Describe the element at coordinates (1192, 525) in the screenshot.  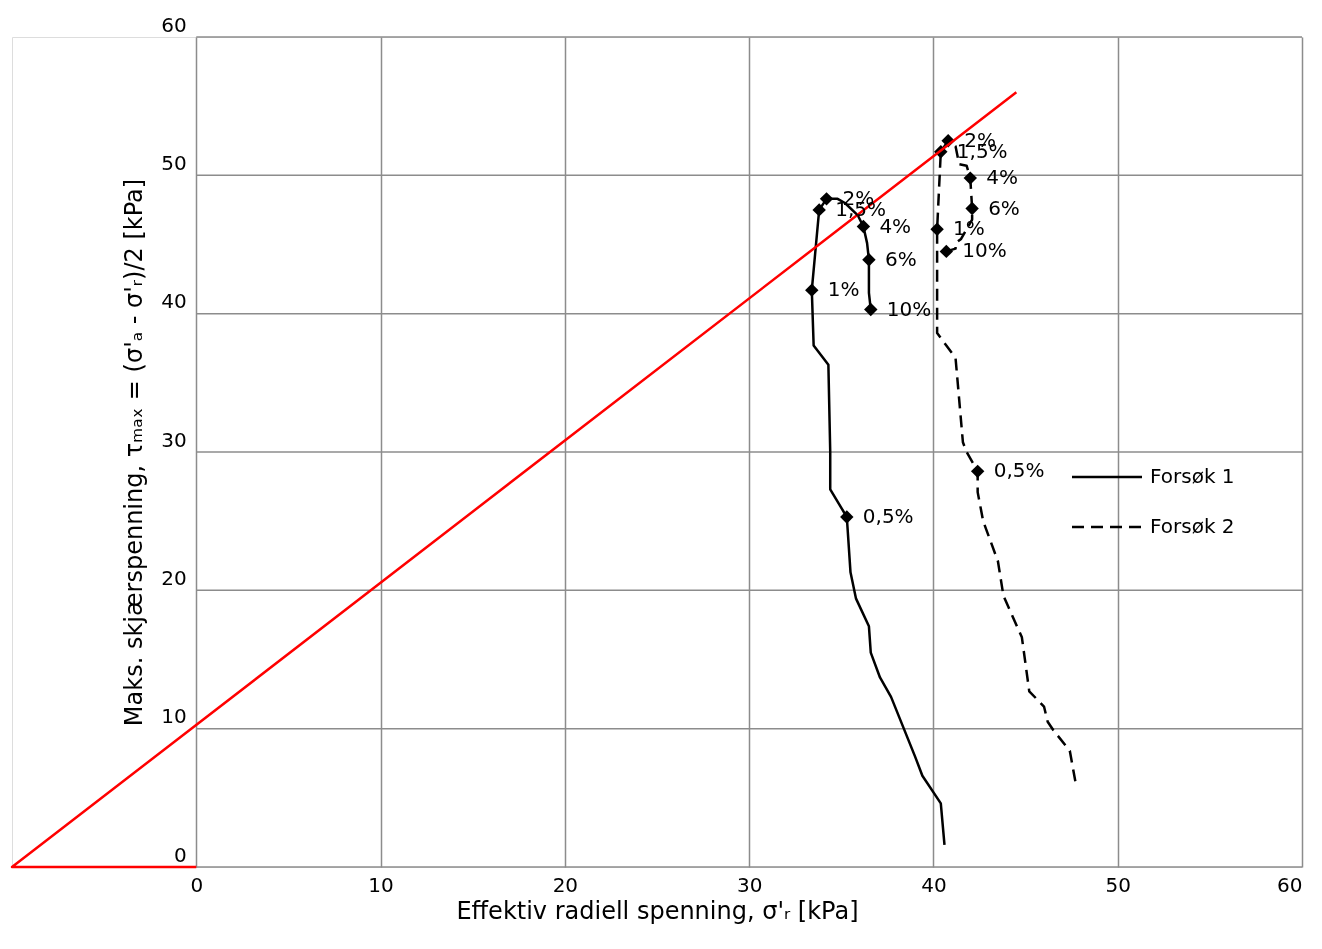
I see `legend-label: Forsøk 2` at that location.